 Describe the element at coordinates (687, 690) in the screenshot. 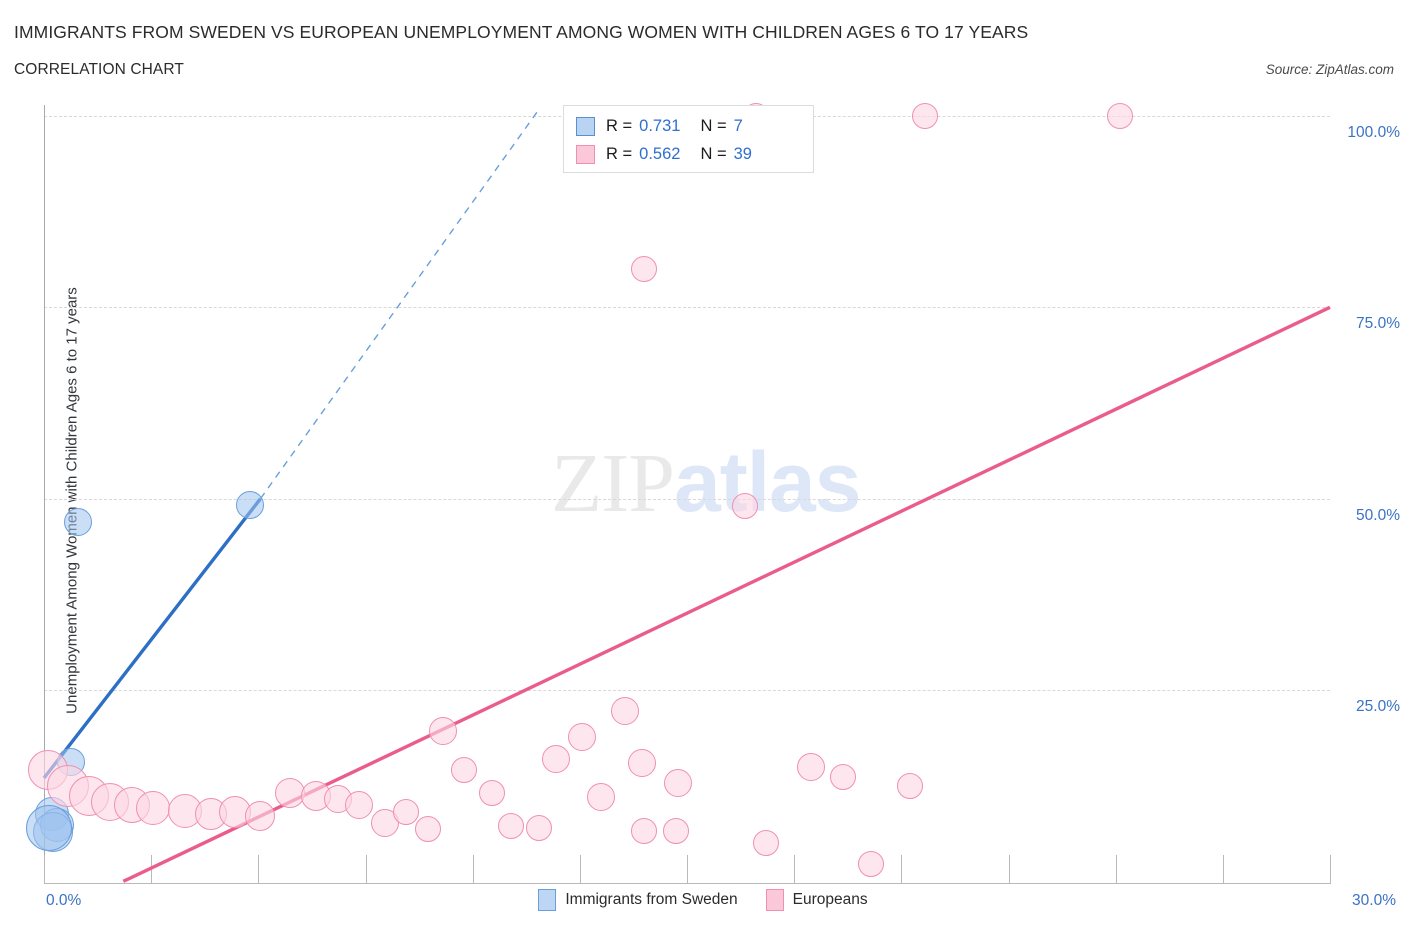

I see `gridline-25.0%` at that location.